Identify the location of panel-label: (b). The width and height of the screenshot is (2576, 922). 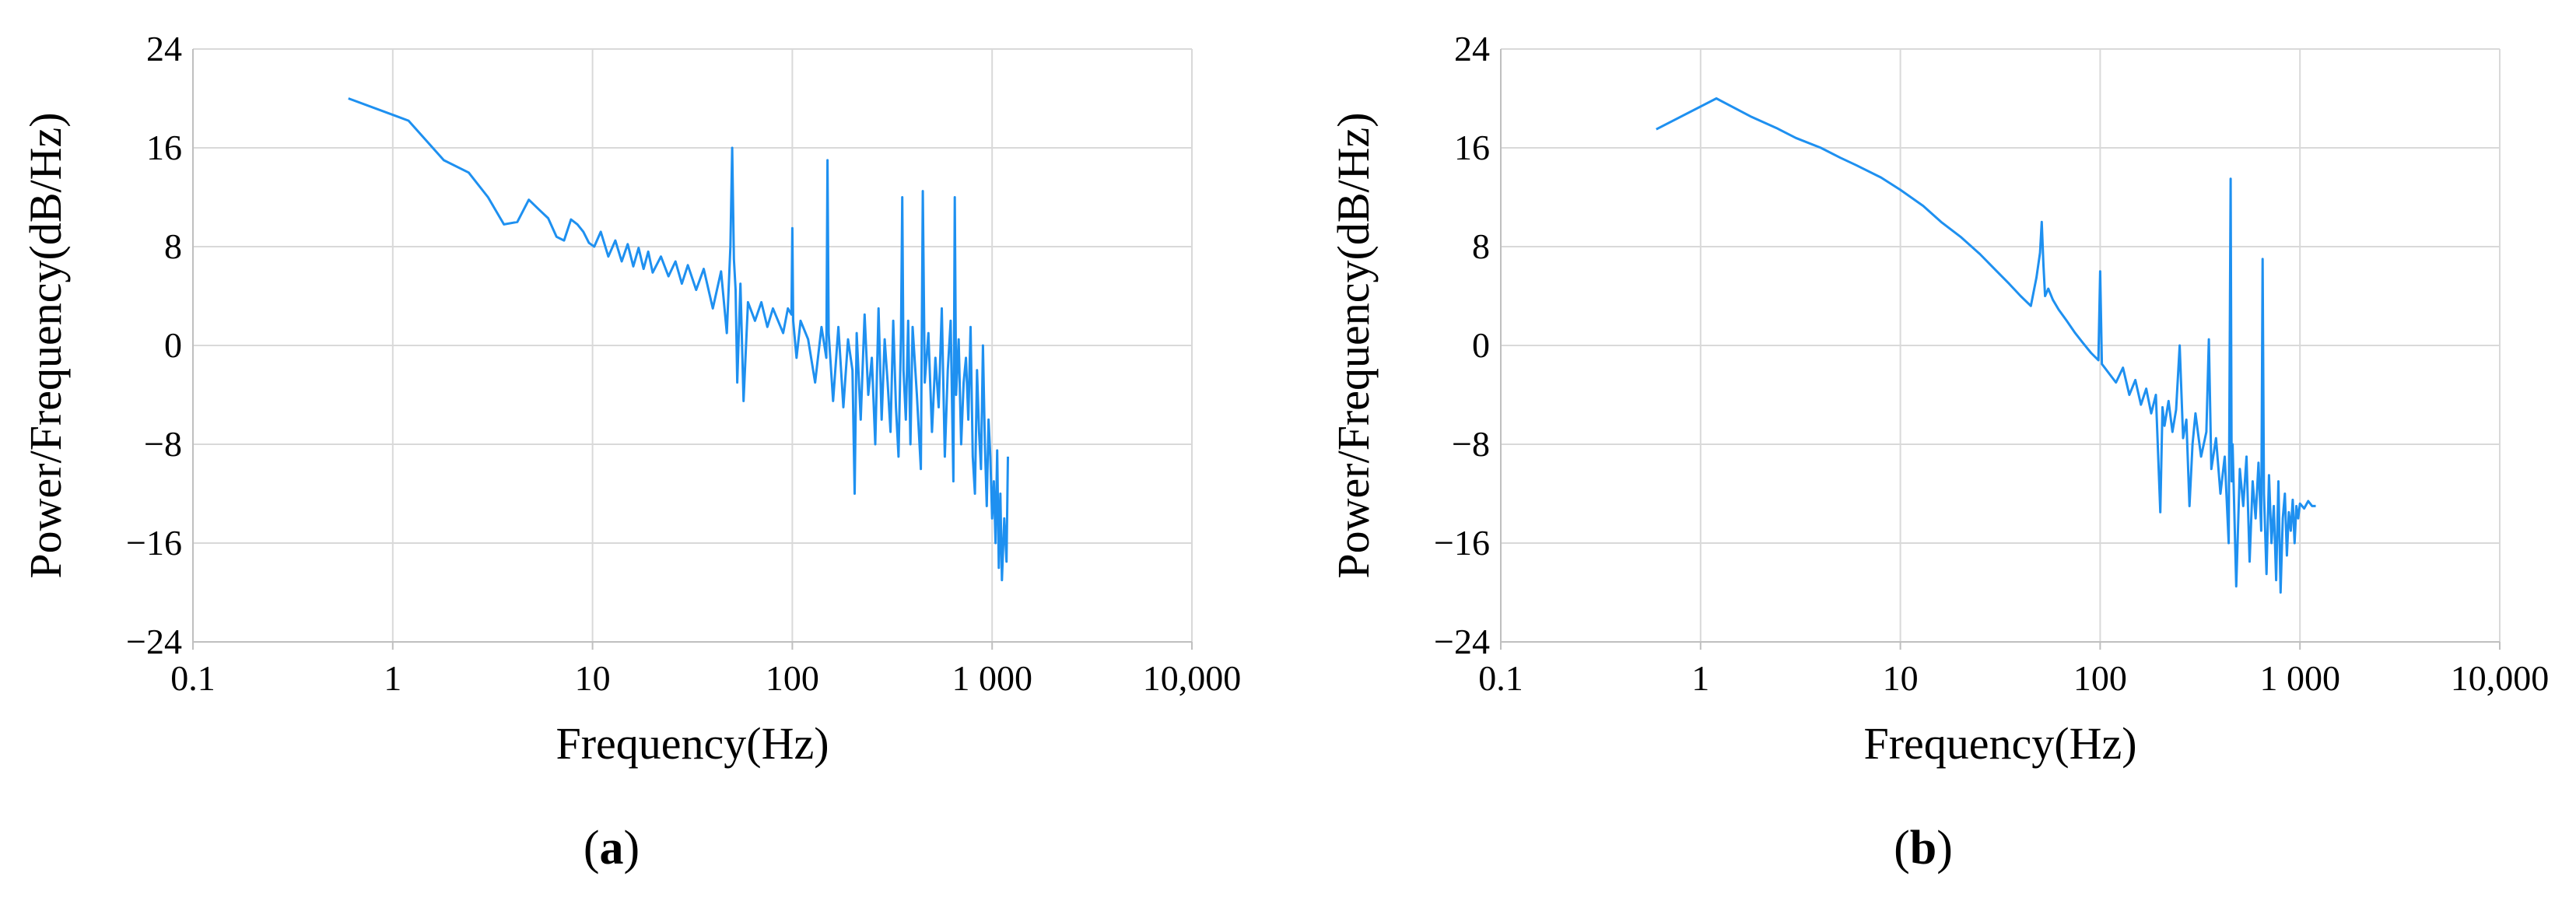
(1923, 848).